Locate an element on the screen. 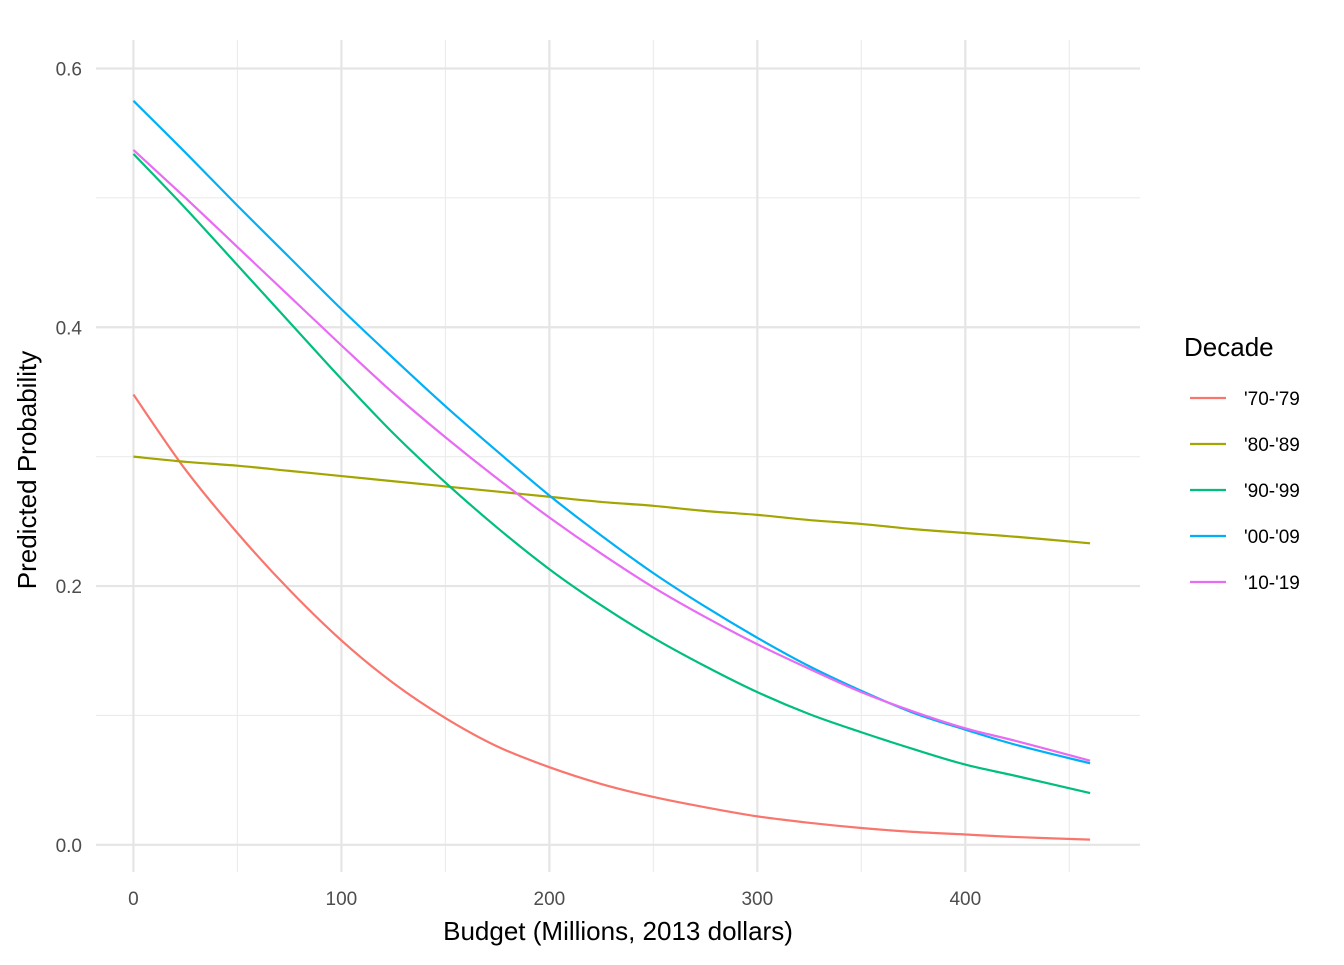 The height and width of the screenshot is (965, 1344). x-tick-label: 400 is located at coordinates (965, 899).